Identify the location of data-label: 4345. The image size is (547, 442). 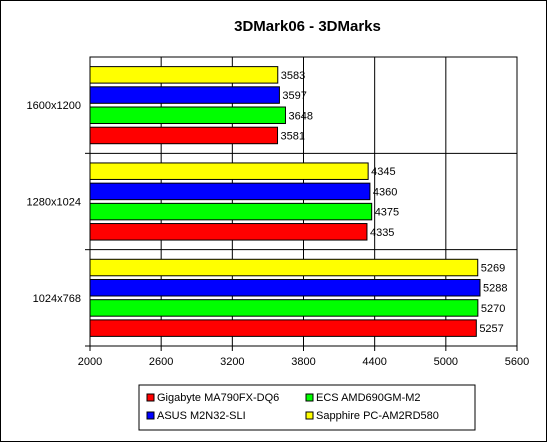
(383, 172).